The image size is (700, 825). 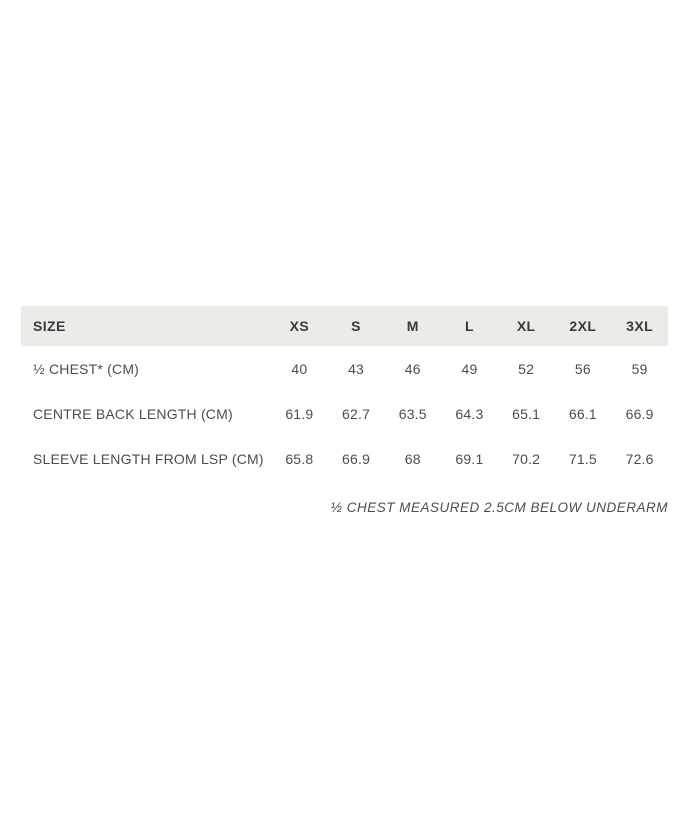 What do you see at coordinates (526, 458) in the screenshot?
I see `cell-sleeve-xl: 70.2` at bounding box center [526, 458].